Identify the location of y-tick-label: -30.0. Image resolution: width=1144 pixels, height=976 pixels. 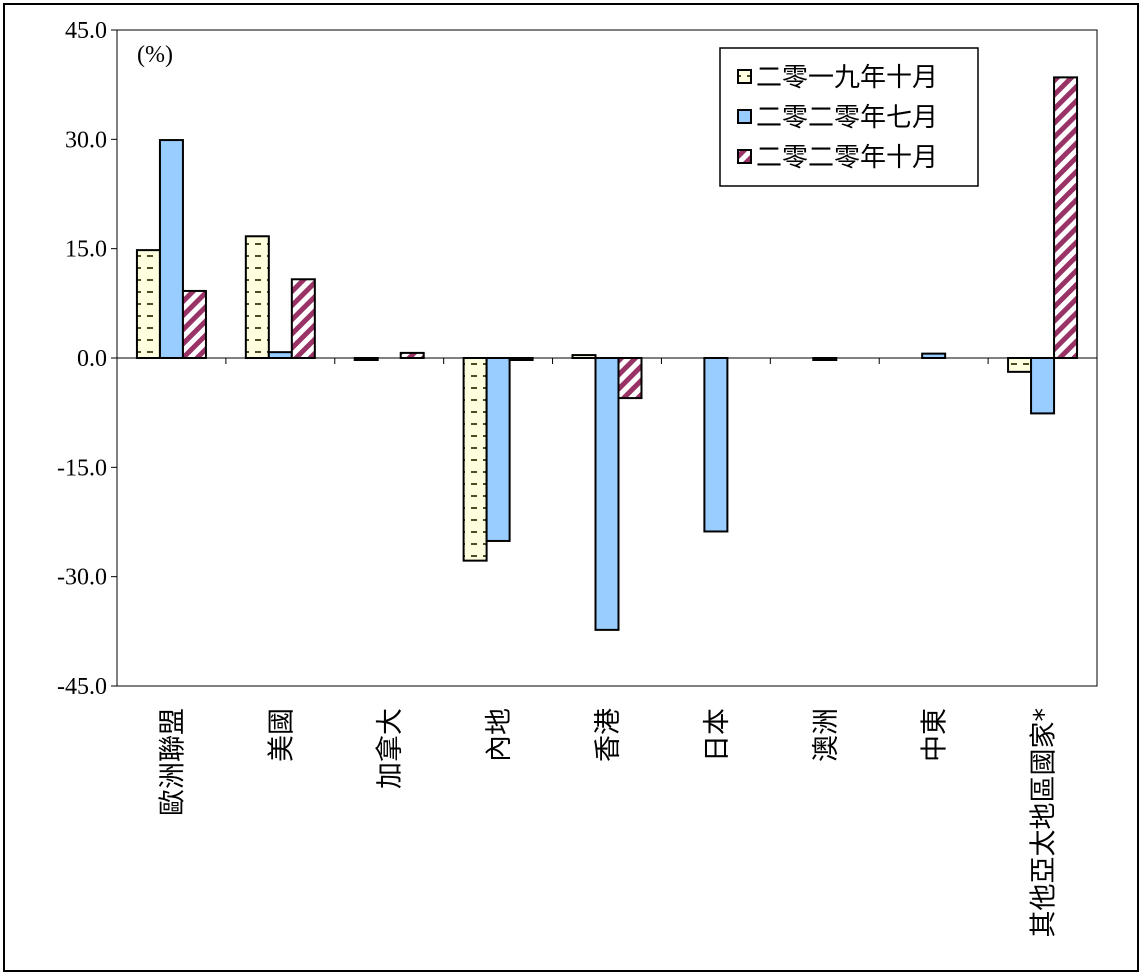
(82, 578).